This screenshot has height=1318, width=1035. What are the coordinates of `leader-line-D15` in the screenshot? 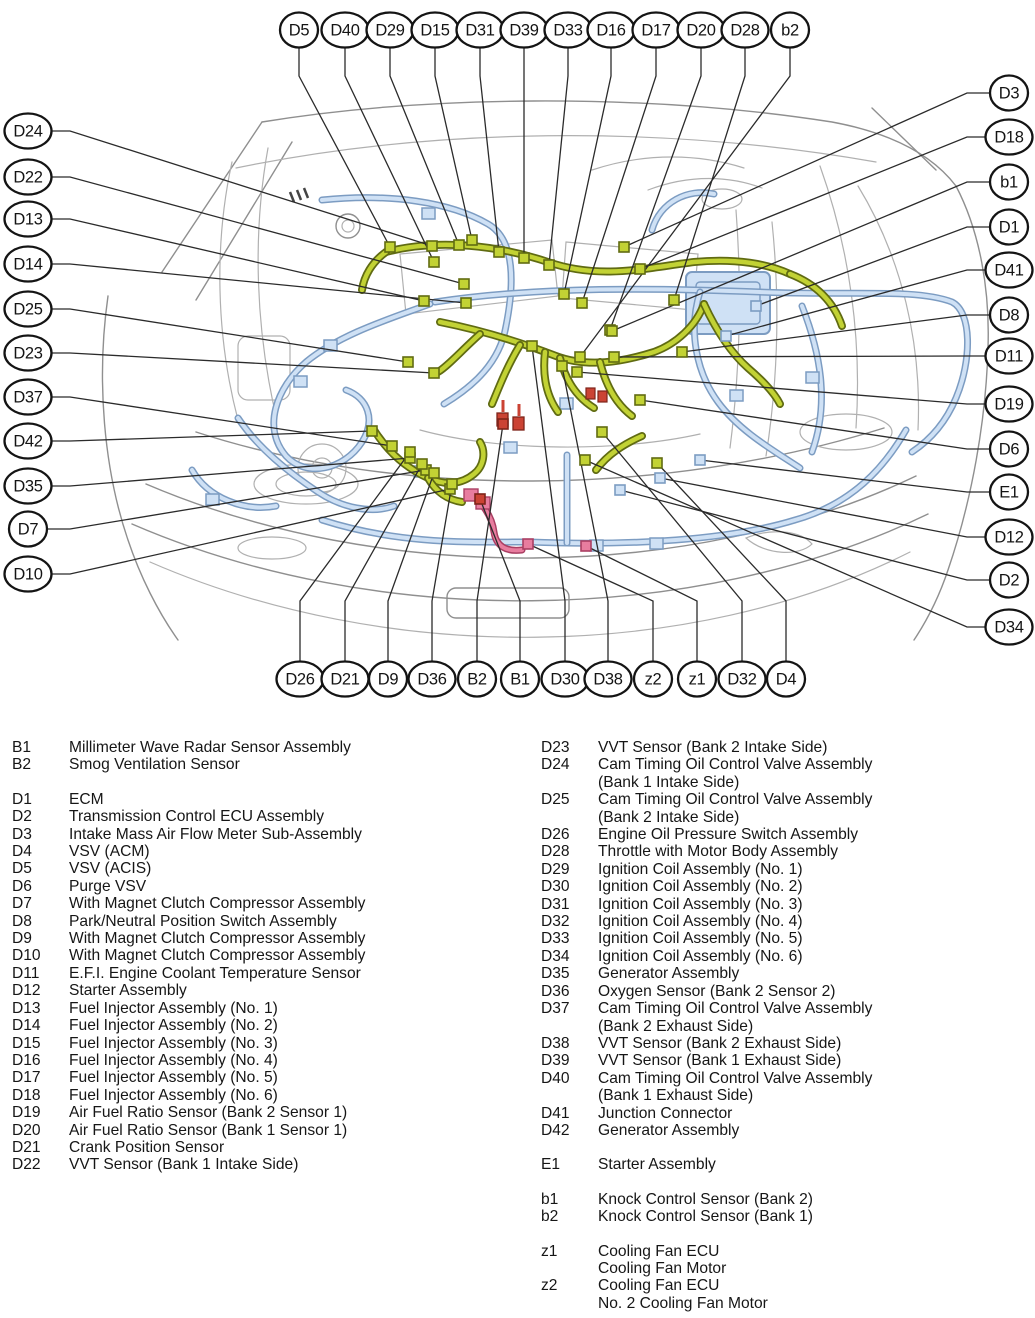 It's located at (453, 144).